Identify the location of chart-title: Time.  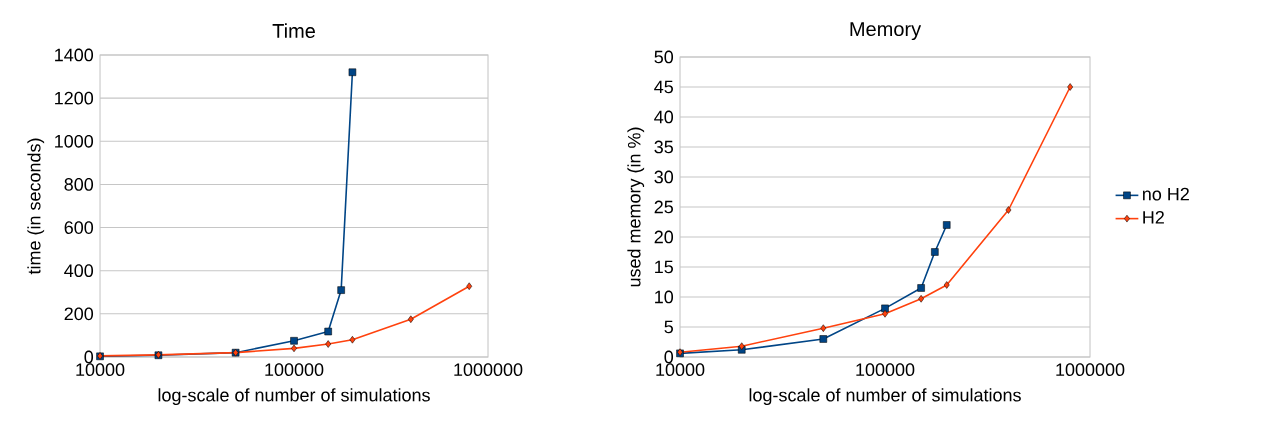
(293, 31).